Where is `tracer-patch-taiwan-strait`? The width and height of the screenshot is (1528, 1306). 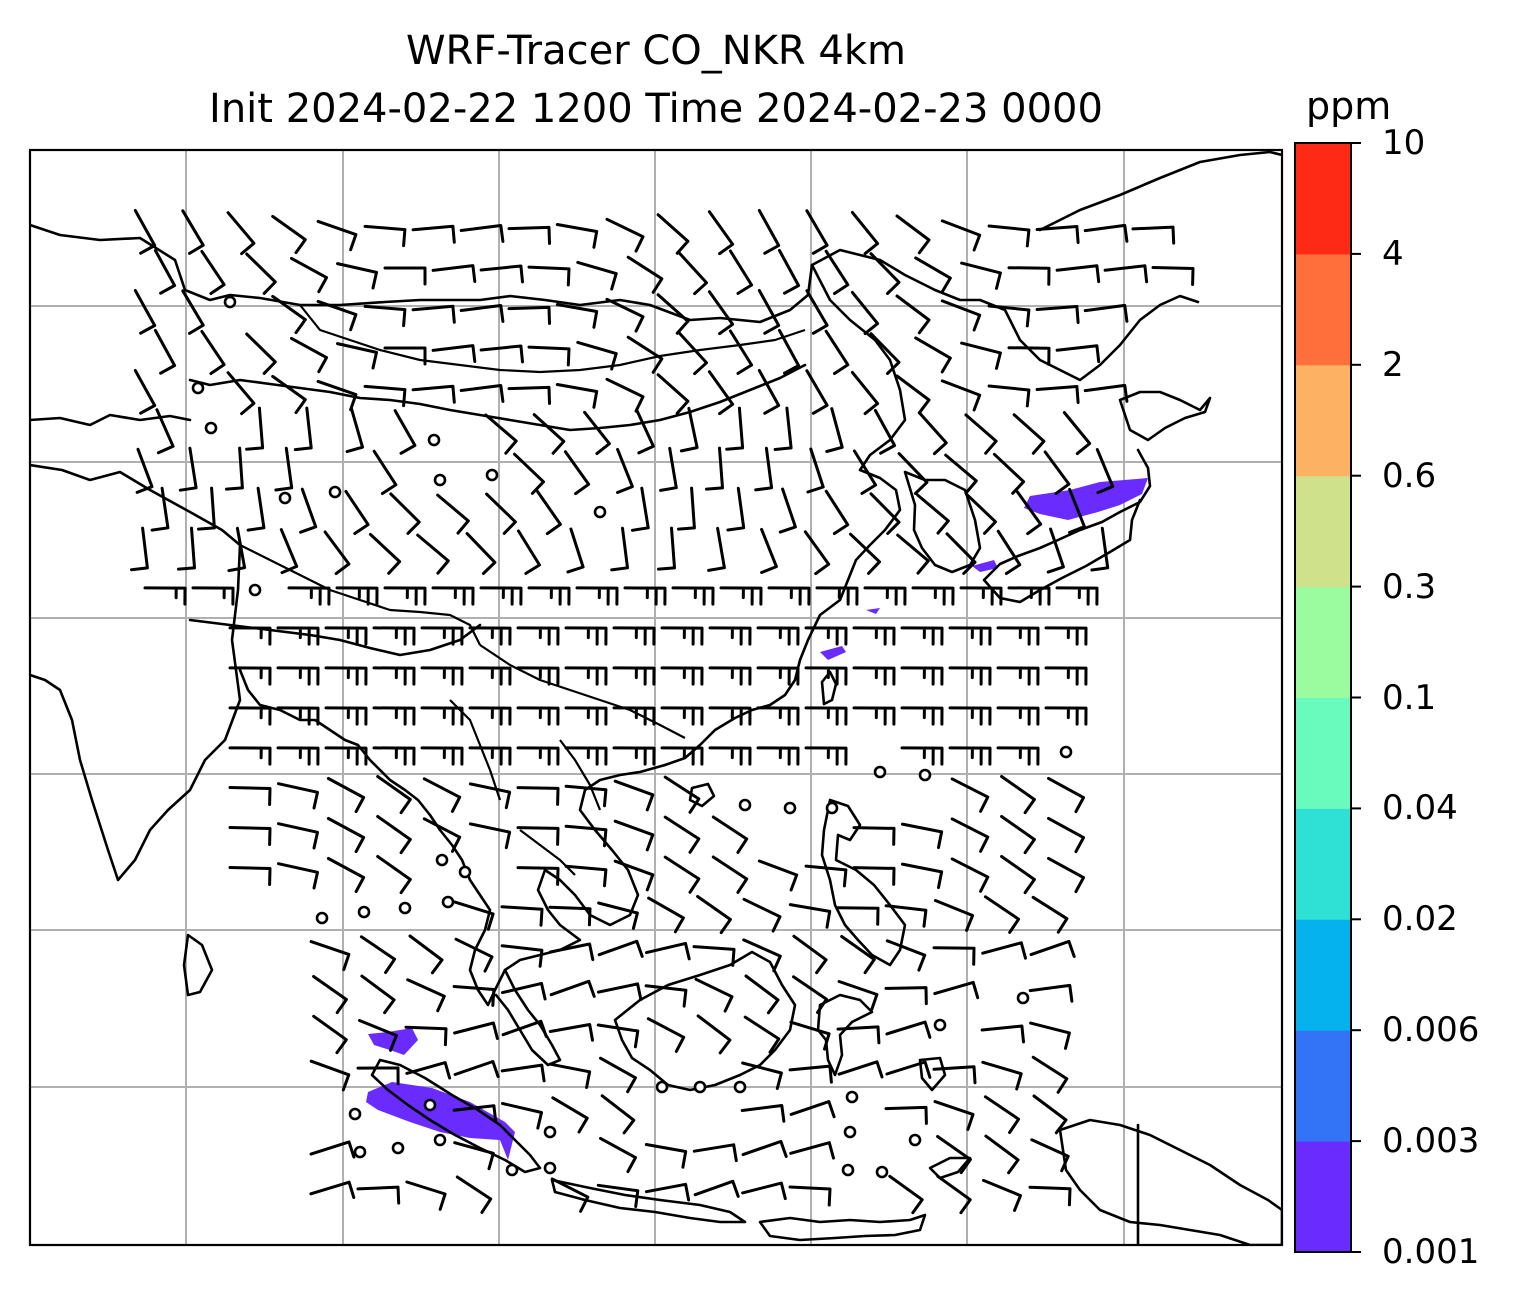 tracer-patch-taiwan-strait is located at coordinates (873, 611).